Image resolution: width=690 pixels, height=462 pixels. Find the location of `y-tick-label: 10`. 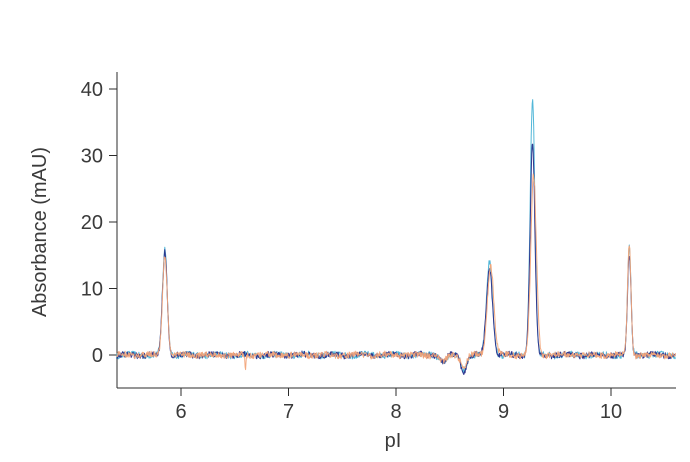

y-tick-label: 10 is located at coordinates (92, 290).